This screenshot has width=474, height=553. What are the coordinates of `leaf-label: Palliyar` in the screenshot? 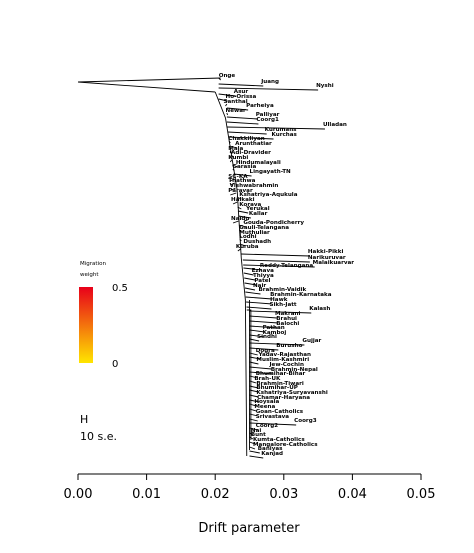 It's located at (268, 115).